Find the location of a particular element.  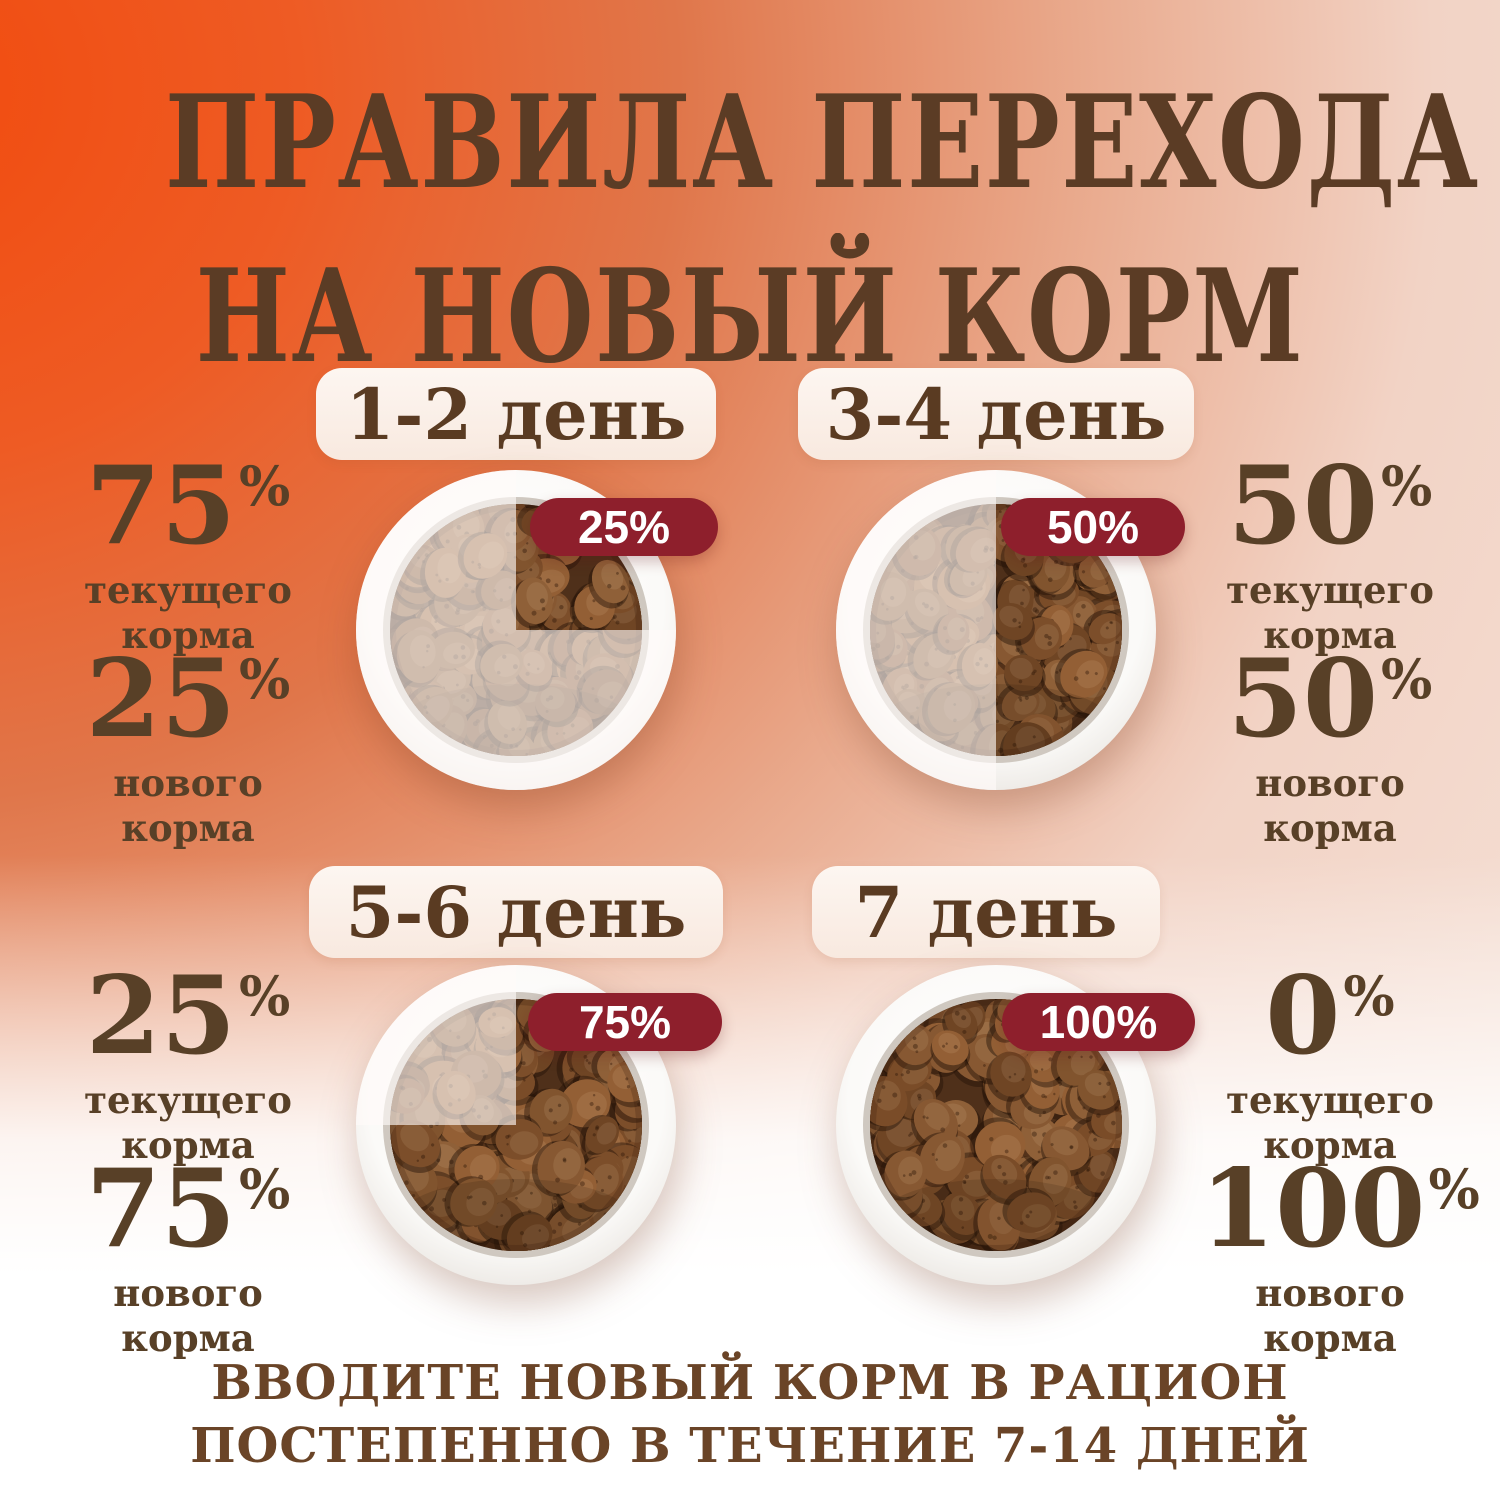

day-label-7: 7 день is located at coordinates (986, 912).